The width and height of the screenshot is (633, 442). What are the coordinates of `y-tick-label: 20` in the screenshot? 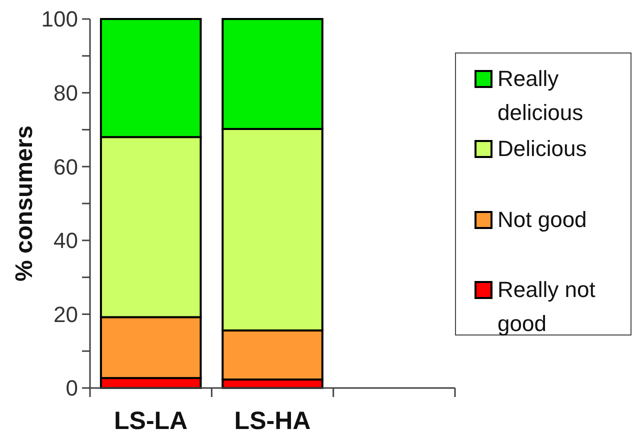 It's located at (66, 314).